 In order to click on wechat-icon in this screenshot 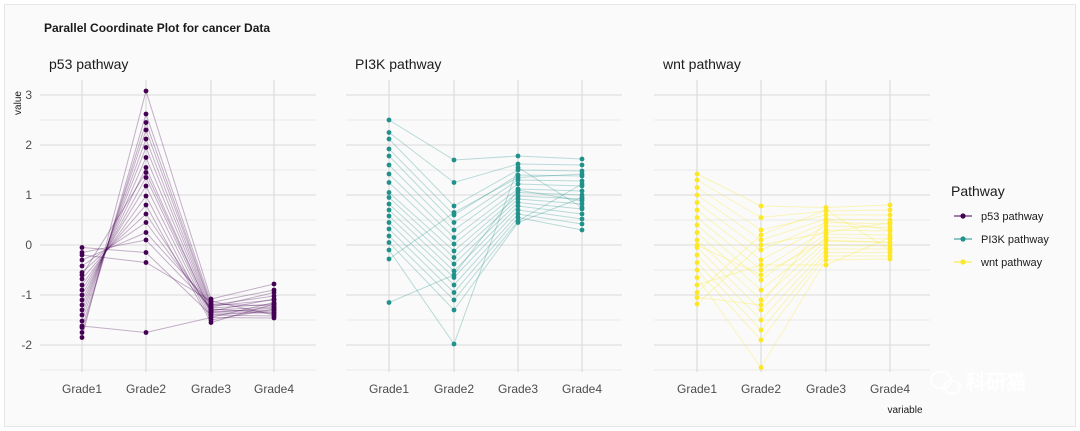, I will do `click(945, 382)`.